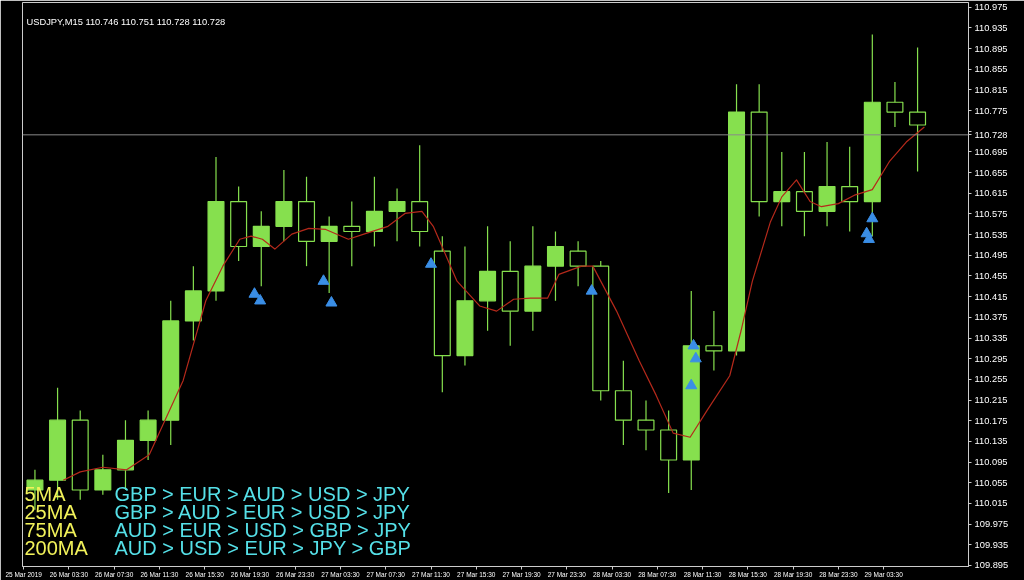 This screenshot has width=1024, height=580. What do you see at coordinates (991, 358) in the screenshot?
I see `y-tick-label: 110.295` at bounding box center [991, 358].